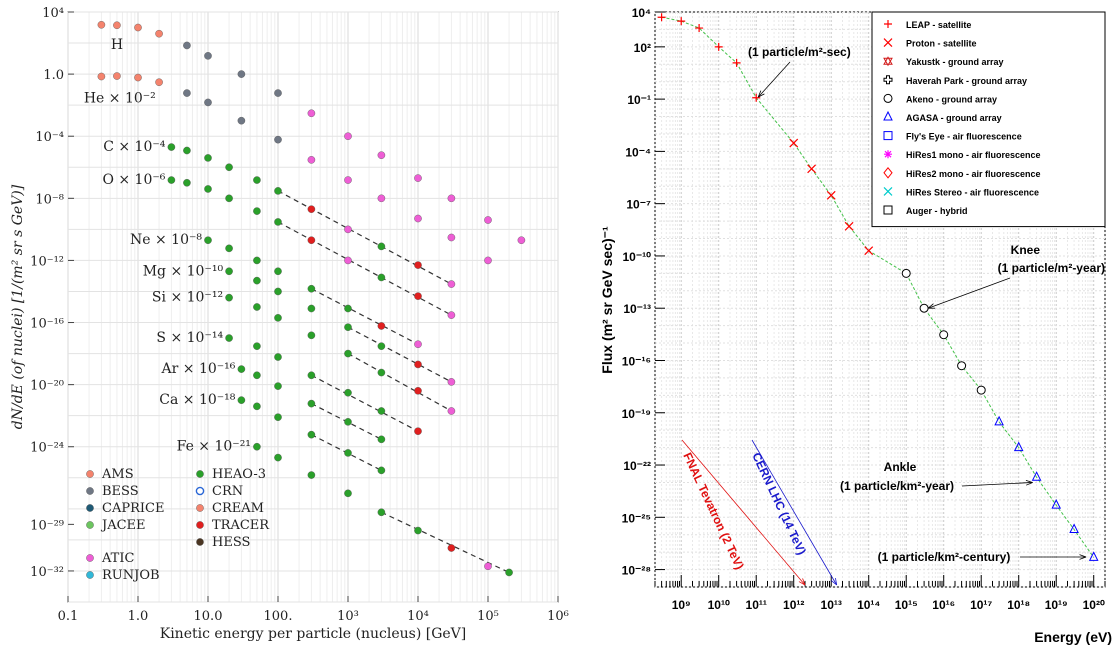  Describe the element at coordinates (133, 508) in the screenshot. I see `left-legend-label: CAPRICE` at that location.